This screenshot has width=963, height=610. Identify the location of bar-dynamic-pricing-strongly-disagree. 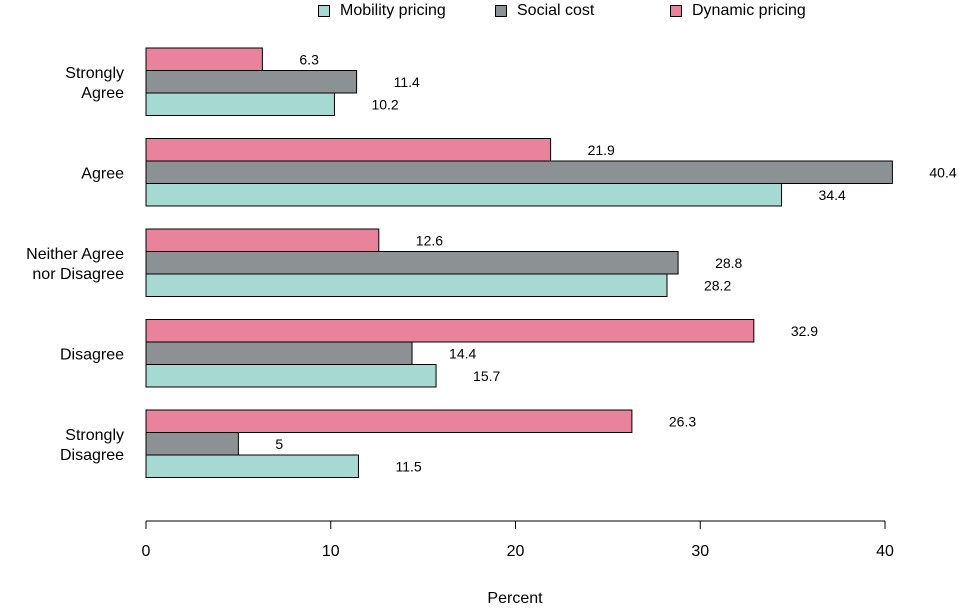
(389, 421).